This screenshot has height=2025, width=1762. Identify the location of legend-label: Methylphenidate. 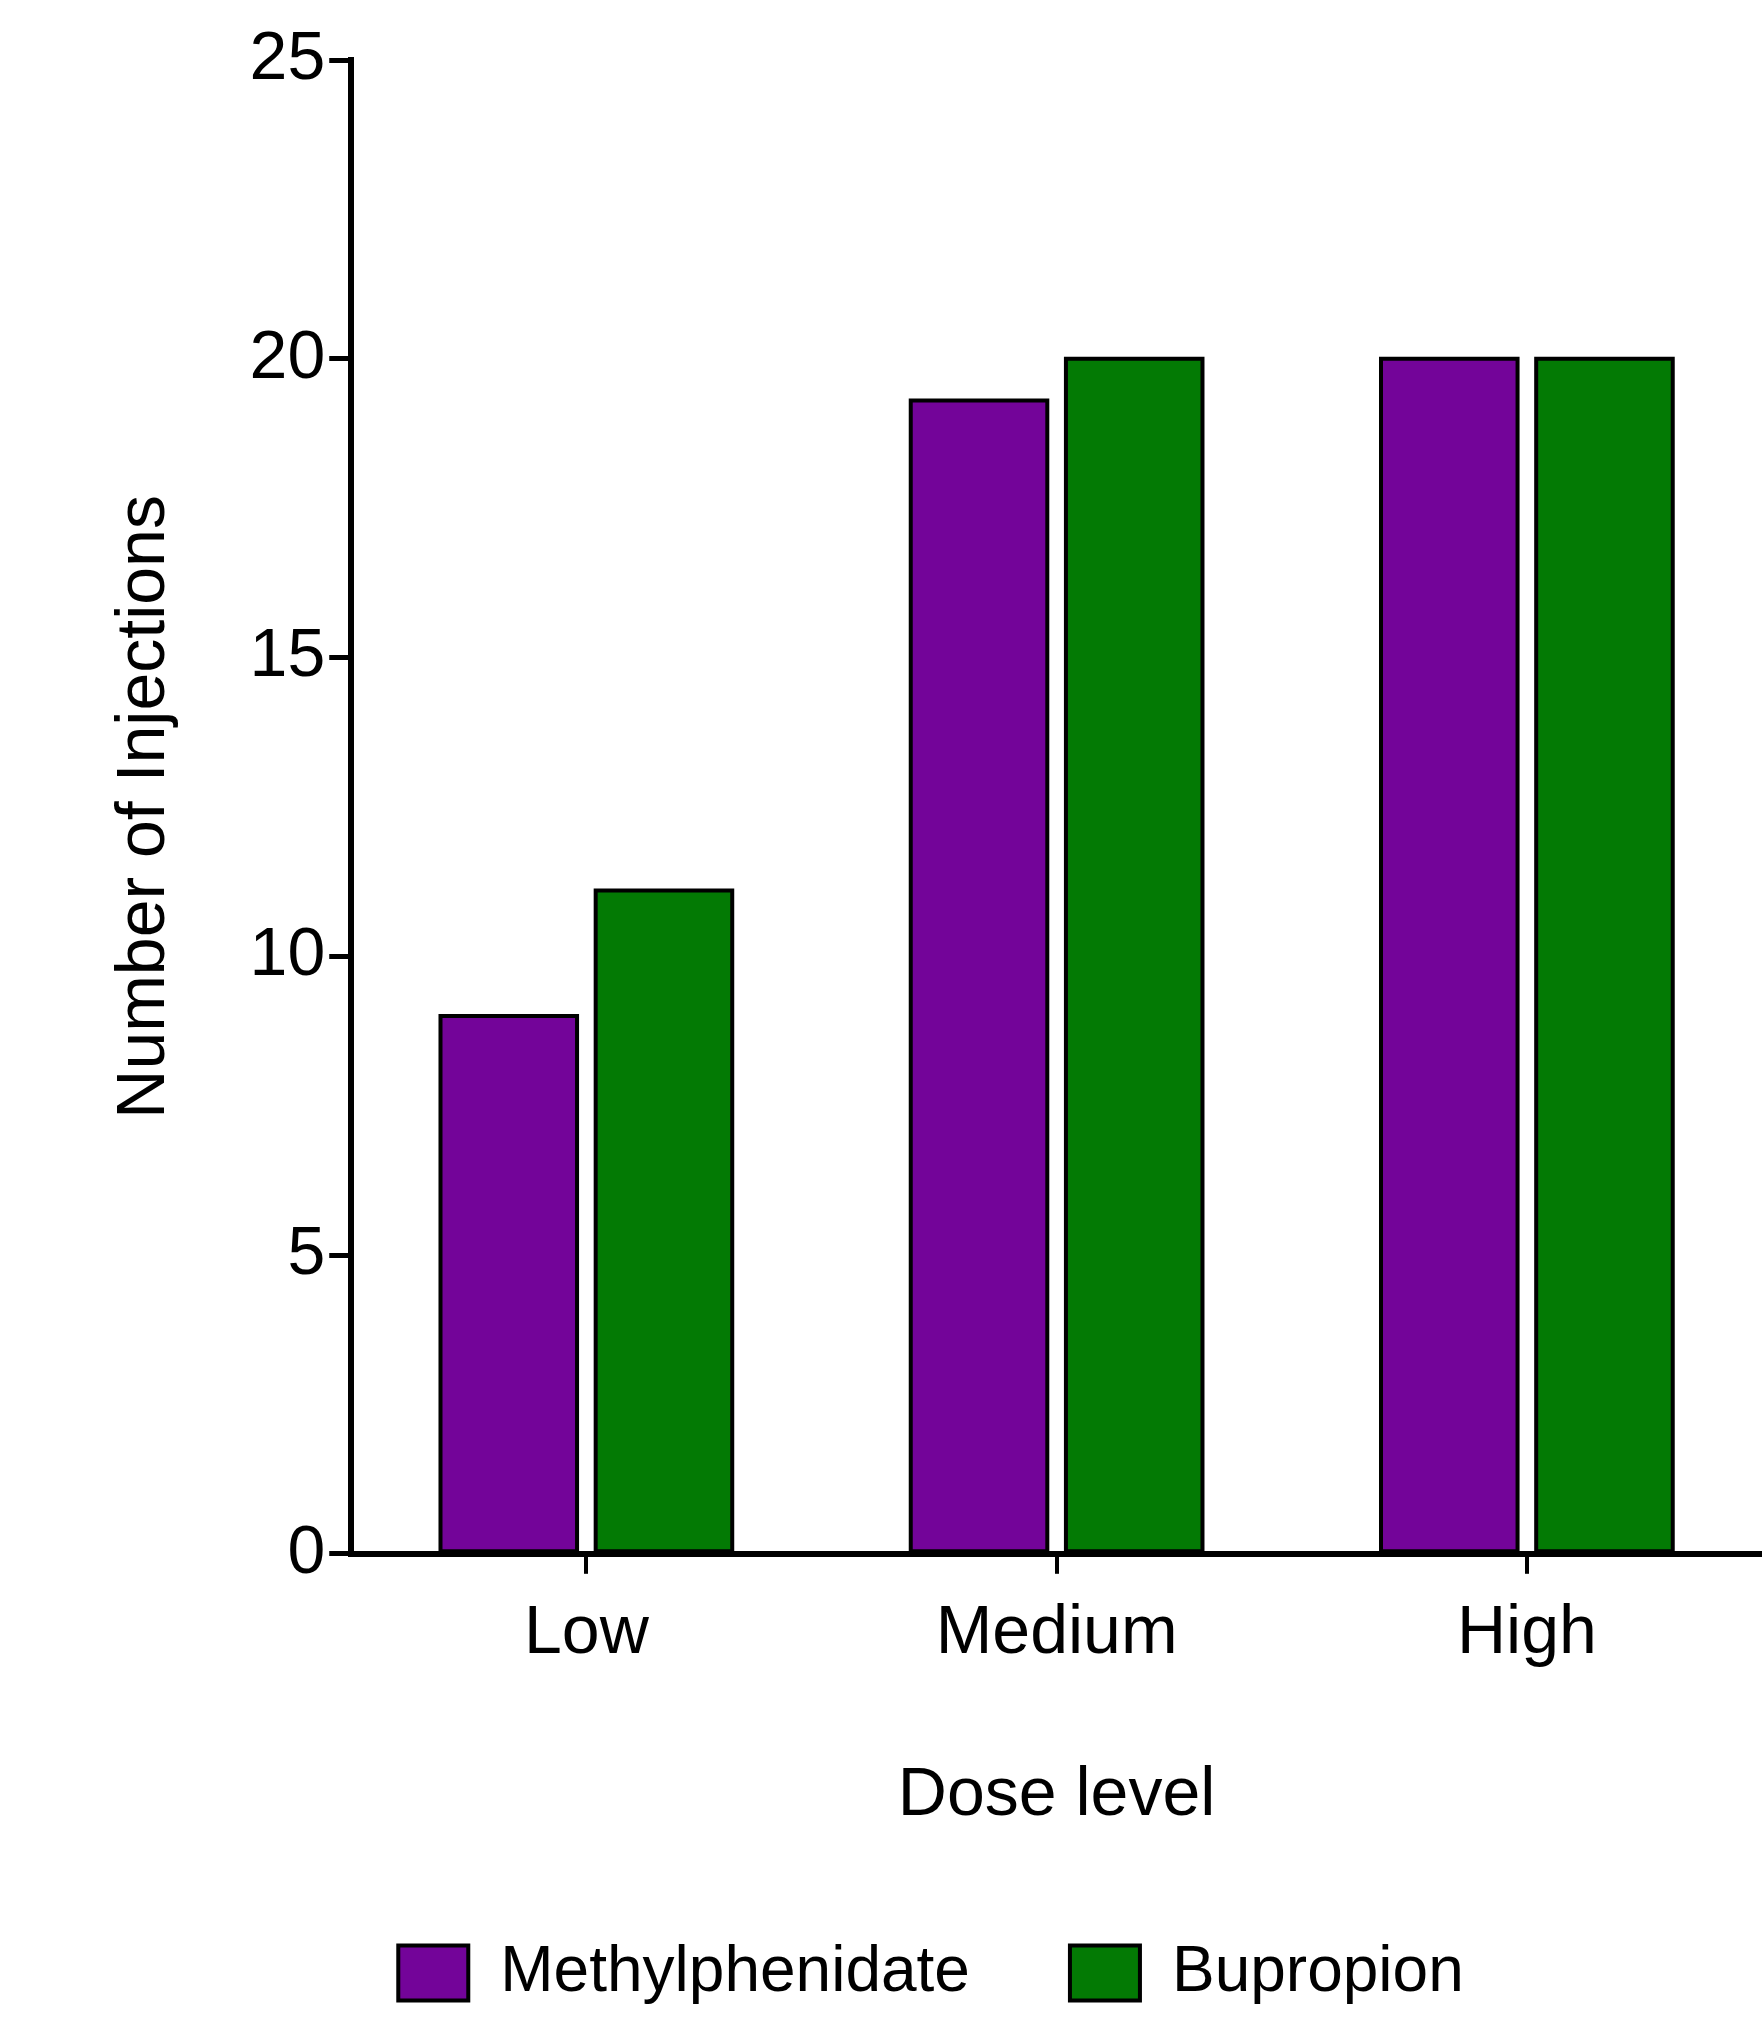
(735, 1968).